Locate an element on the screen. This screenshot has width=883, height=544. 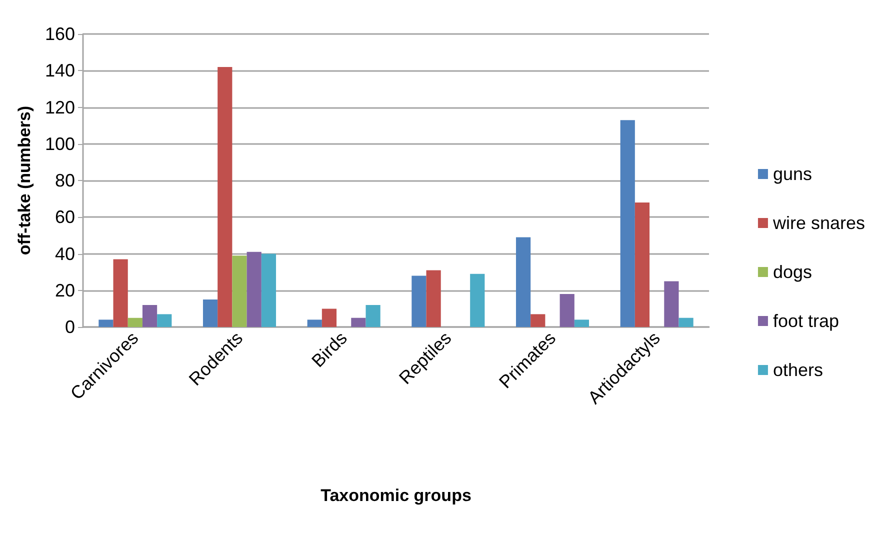
y-tick-label: 20 is located at coordinates (64, 290).